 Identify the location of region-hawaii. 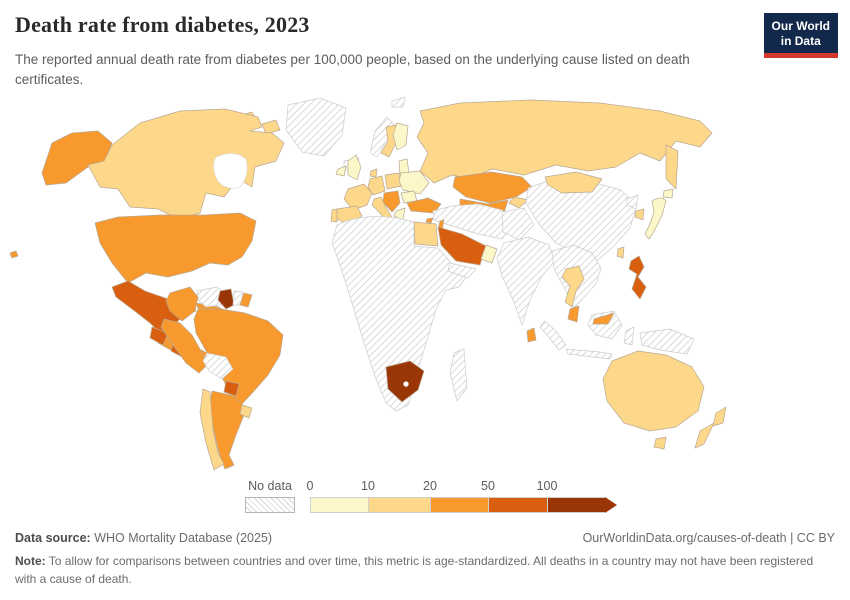
(14, 254).